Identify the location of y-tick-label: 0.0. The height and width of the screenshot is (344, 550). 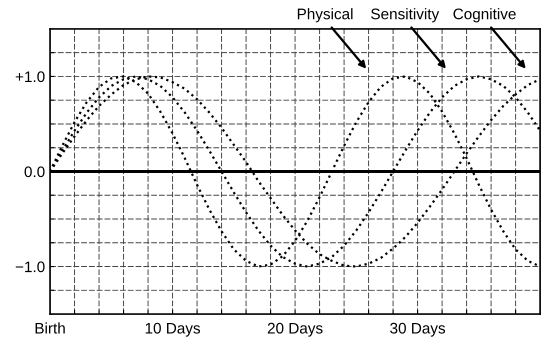
(34, 172).